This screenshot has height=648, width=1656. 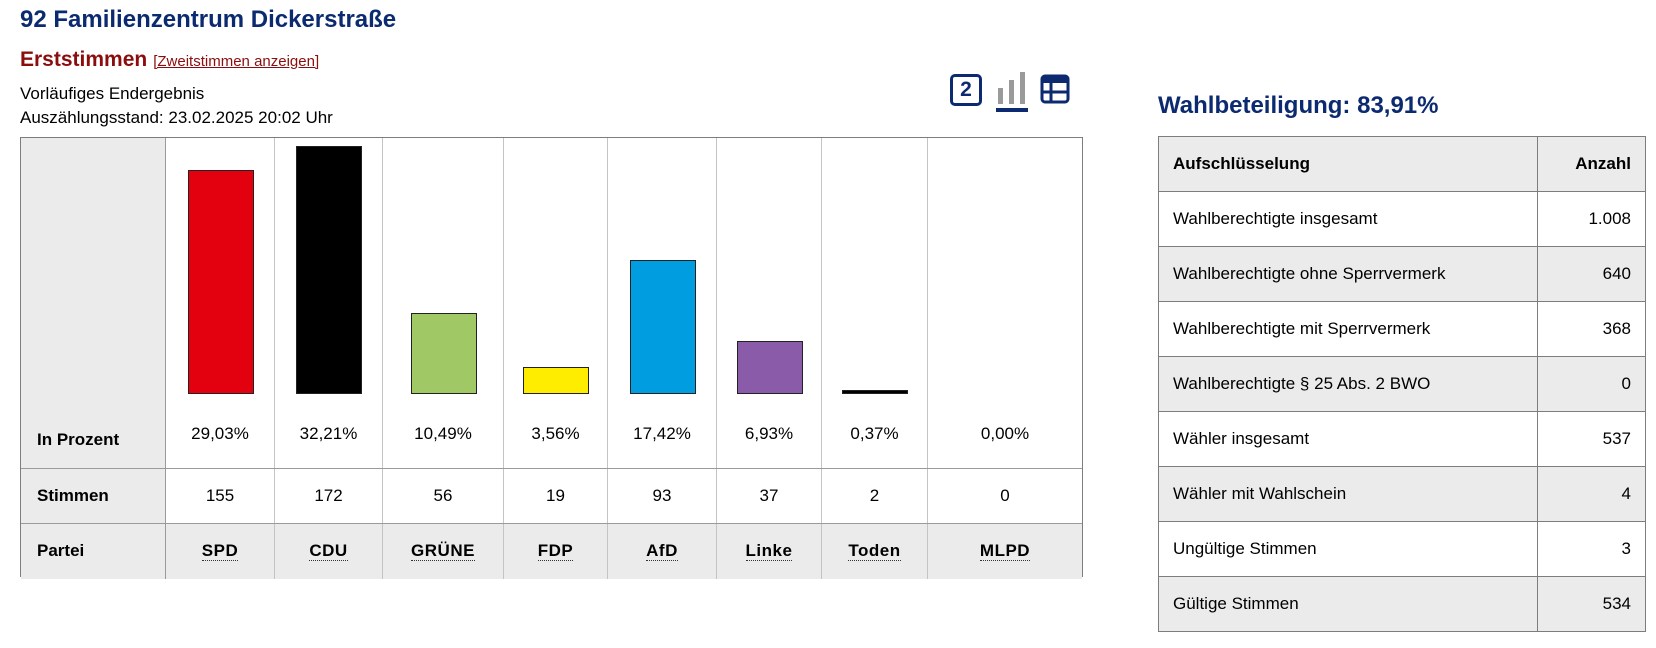 I want to click on votes-cell: 56, so click(x=443, y=496).